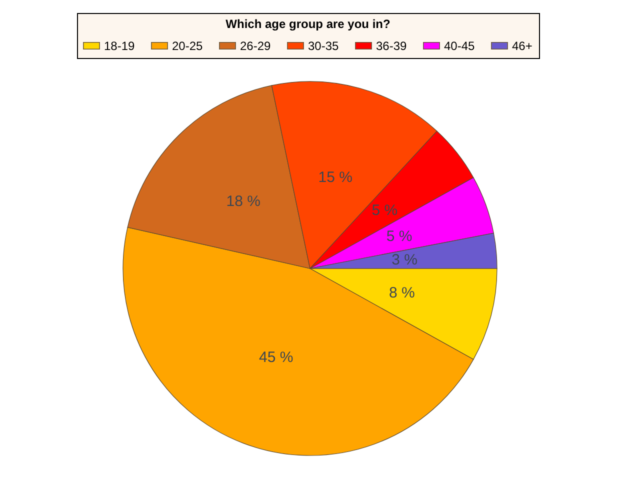  What do you see at coordinates (188, 45) in the screenshot?
I see `legend-label: 20-25` at bounding box center [188, 45].